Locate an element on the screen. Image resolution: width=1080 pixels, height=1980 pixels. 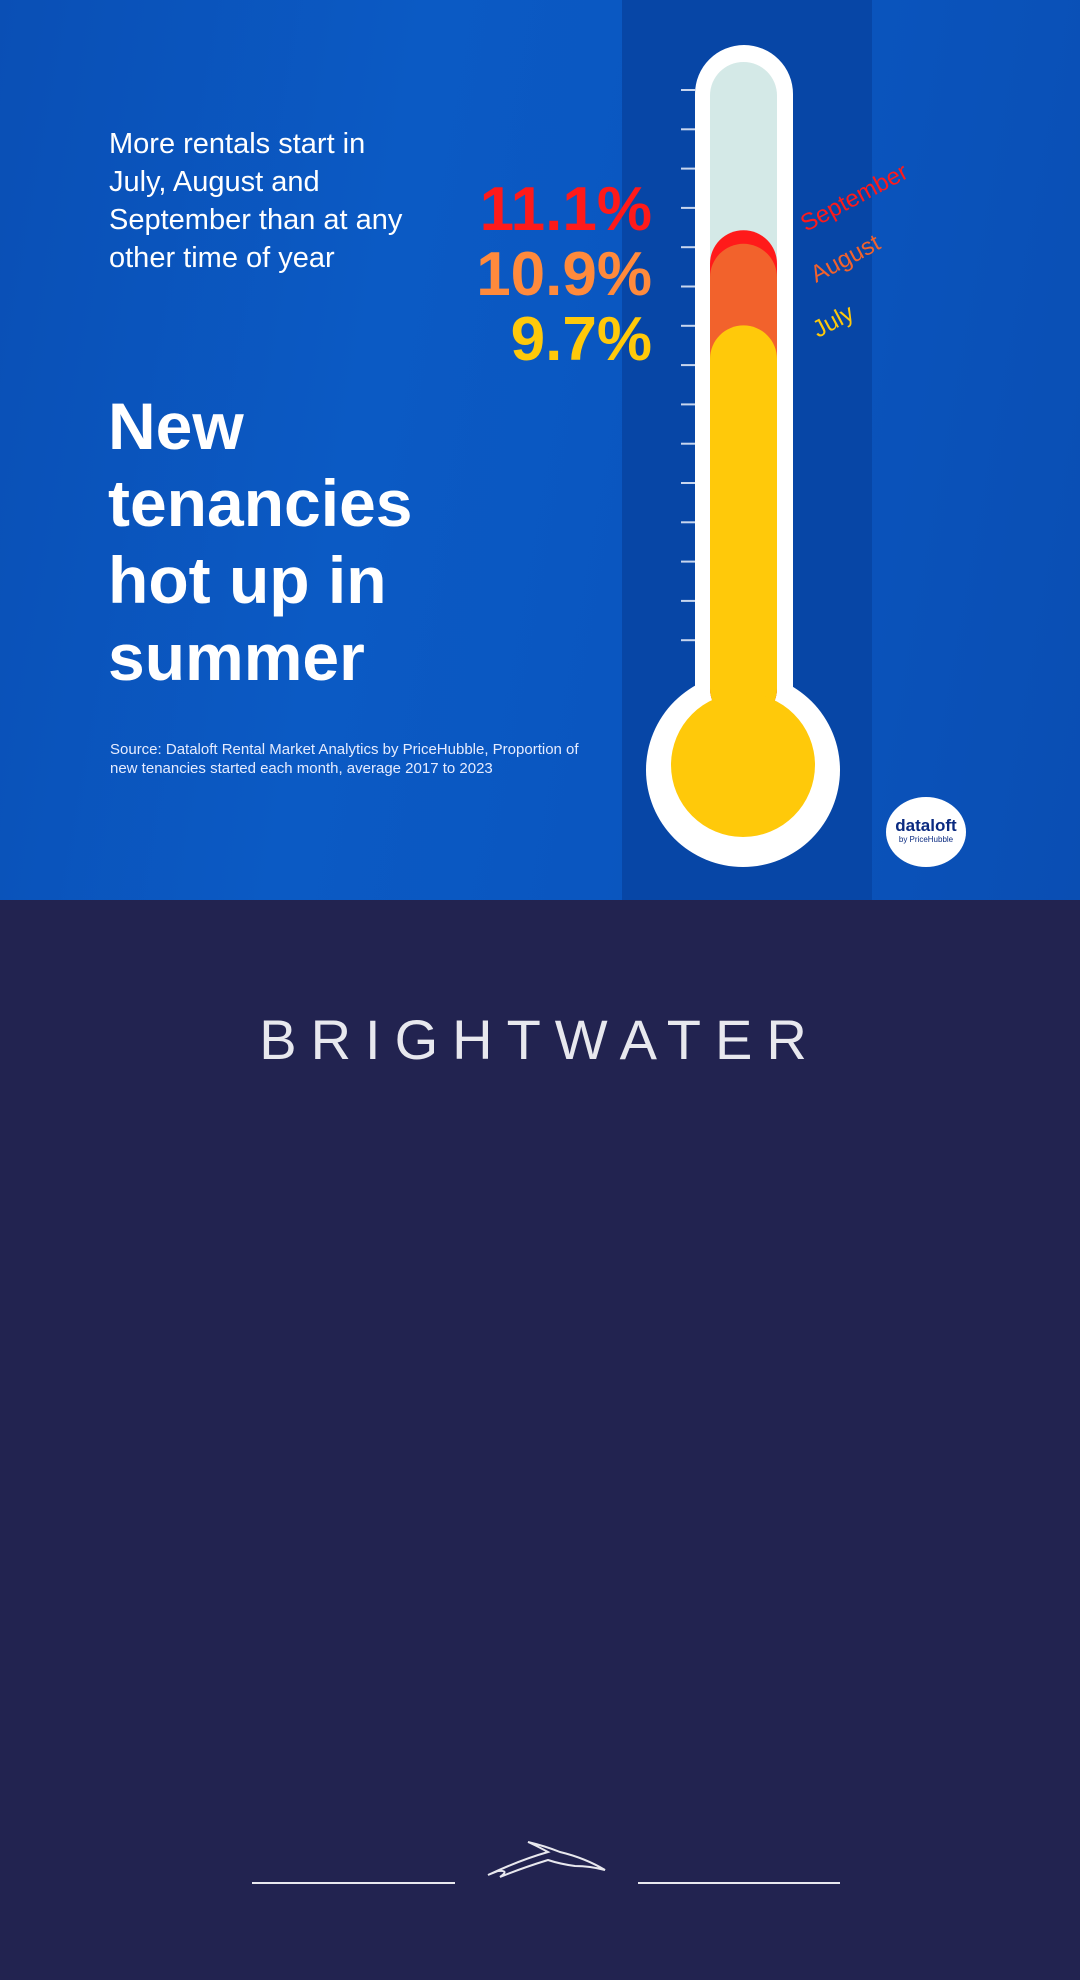
fill-july is located at coordinates (743, 523).